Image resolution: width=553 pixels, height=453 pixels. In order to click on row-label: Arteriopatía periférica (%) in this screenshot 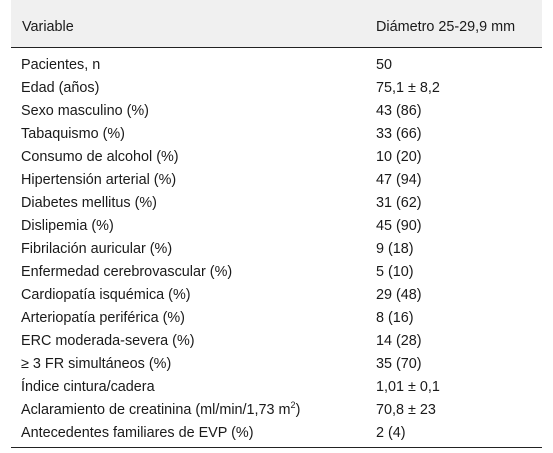, I will do `click(103, 318)`.